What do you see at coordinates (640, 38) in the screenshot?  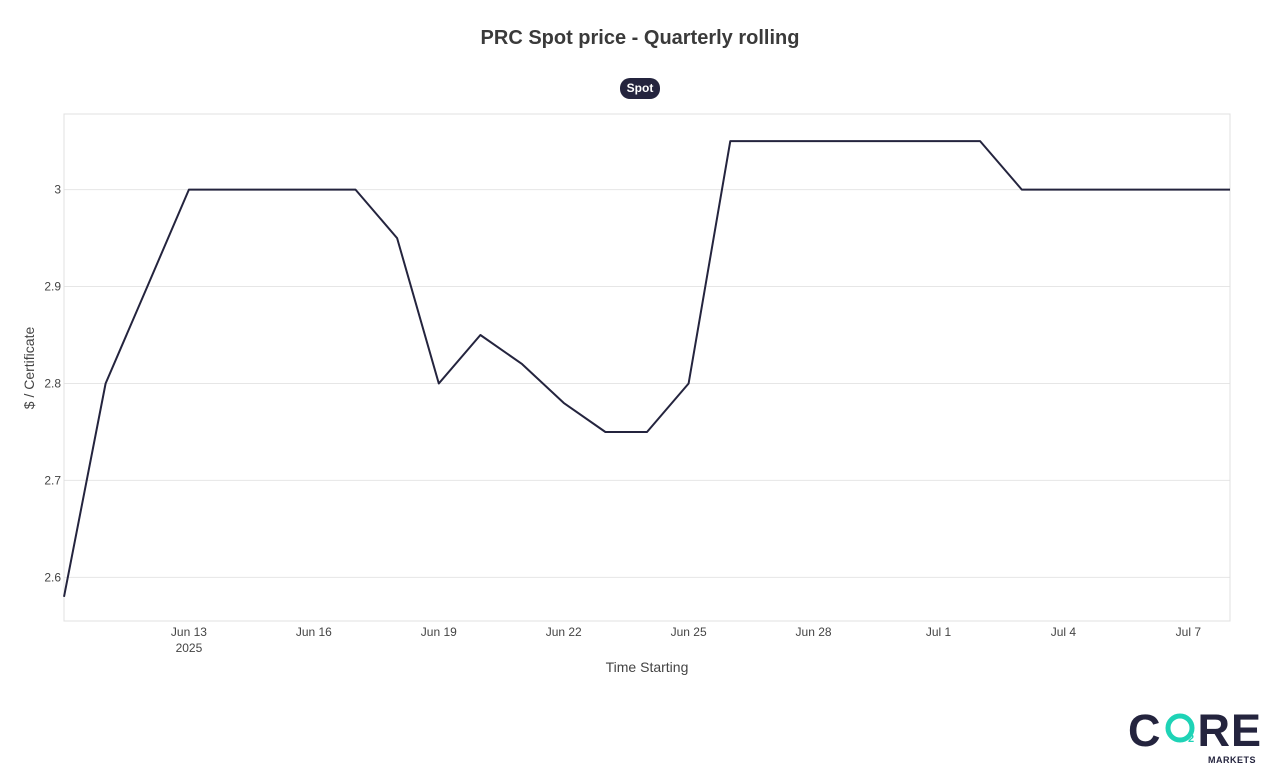 I see `chart-title: PRC Spot price - Quarterly rolling` at bounding box center [640, 38].